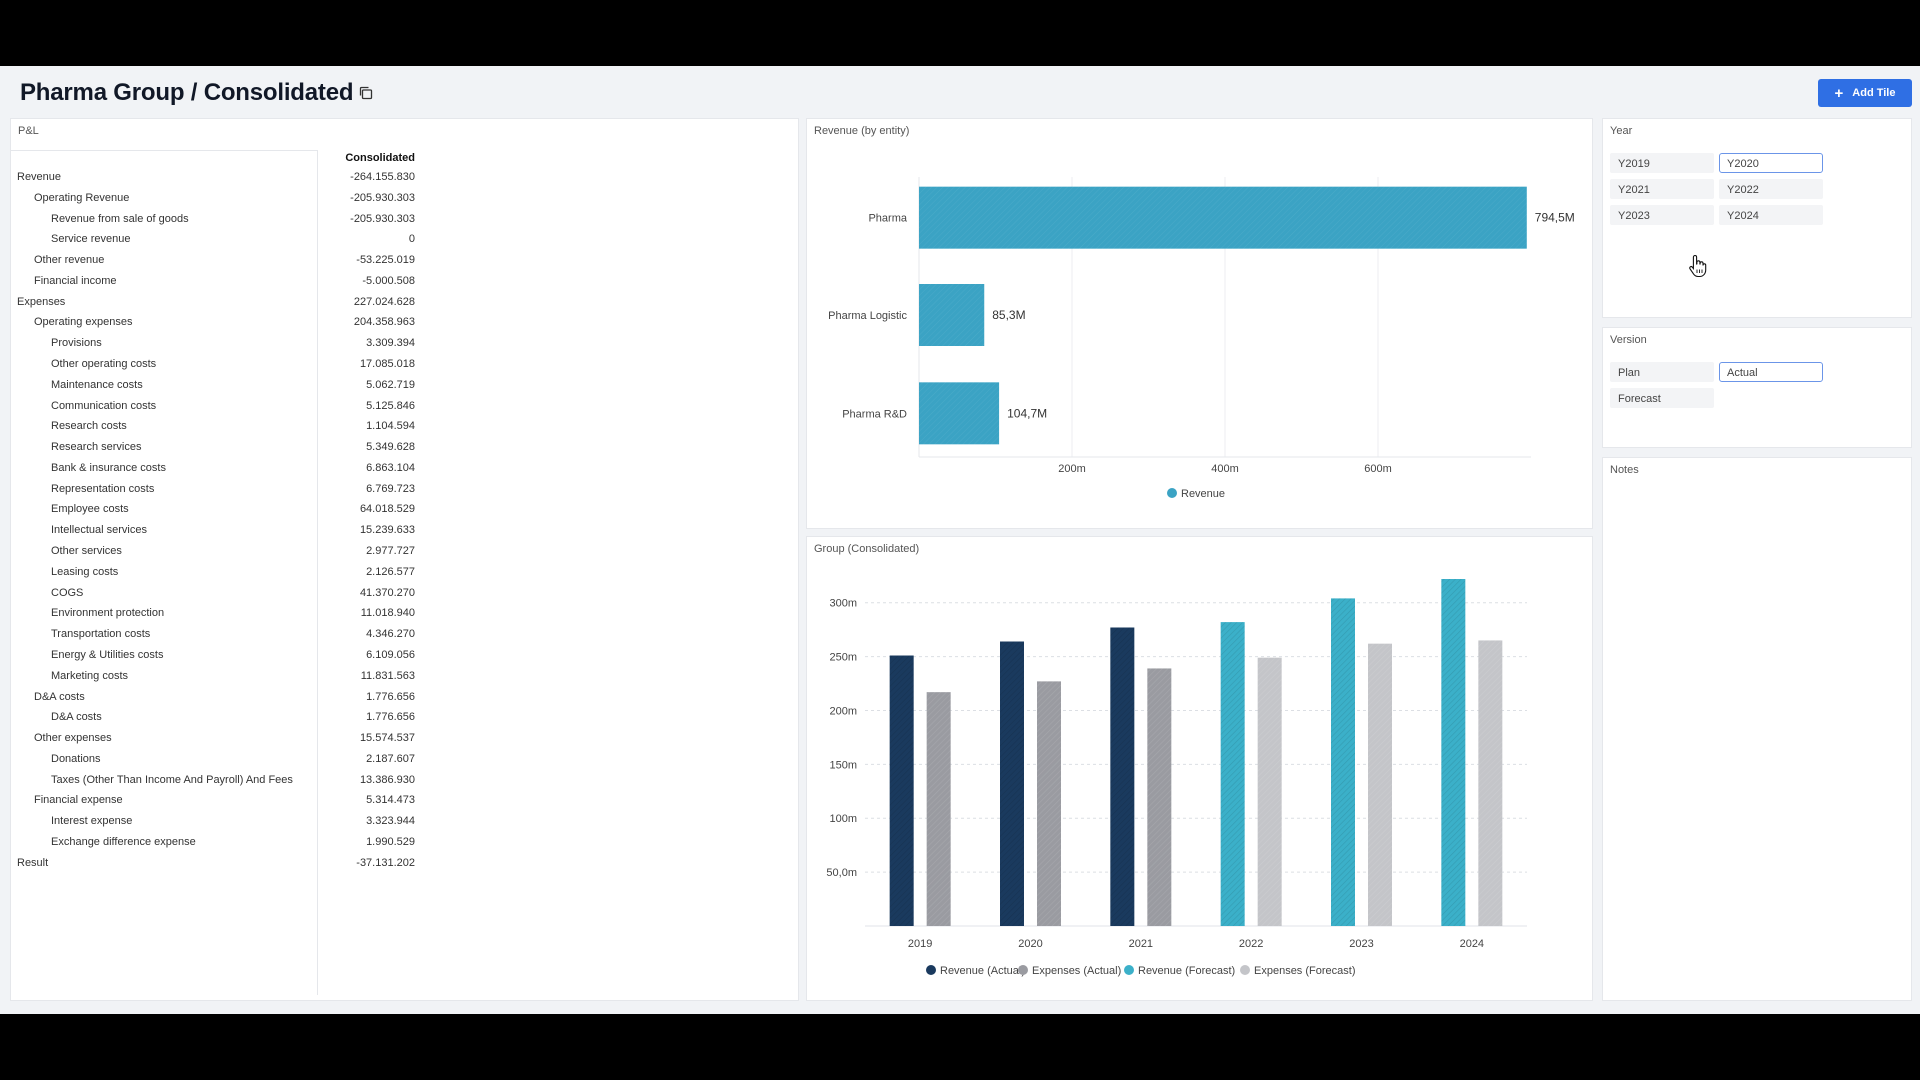 The height and width of the screenshot is (1080, 1920). I want to click on x-tick-label: 2020, so click(1030, 944).